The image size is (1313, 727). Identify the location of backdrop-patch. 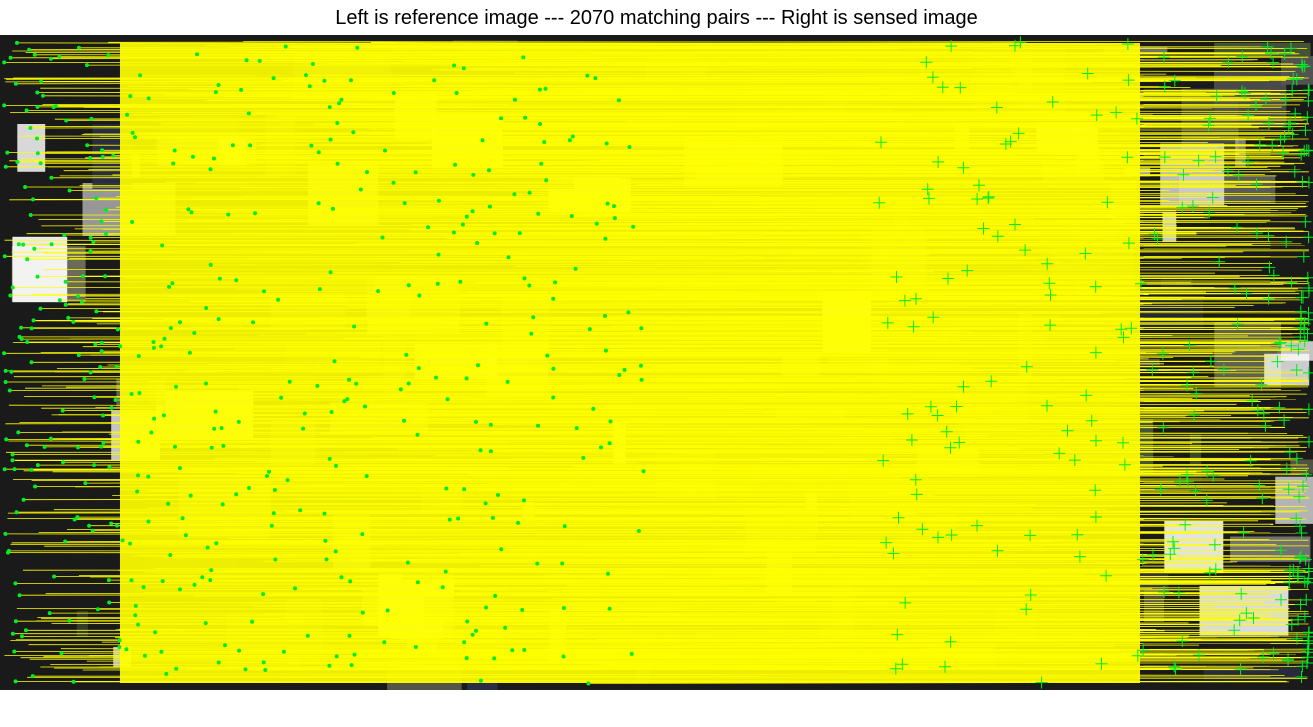
(1140, 362).